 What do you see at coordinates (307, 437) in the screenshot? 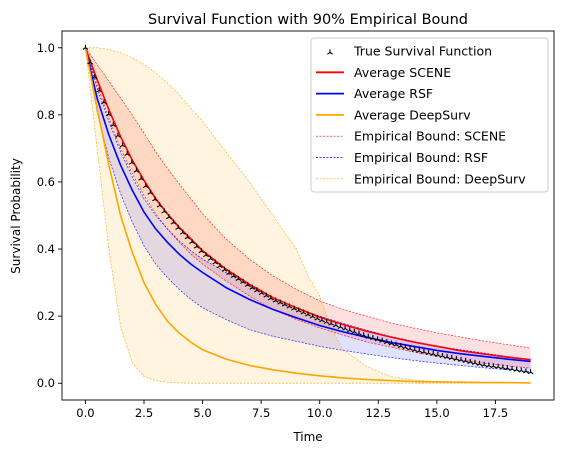
I see `x-axis-label: Time` at bounding box center [307, 437].